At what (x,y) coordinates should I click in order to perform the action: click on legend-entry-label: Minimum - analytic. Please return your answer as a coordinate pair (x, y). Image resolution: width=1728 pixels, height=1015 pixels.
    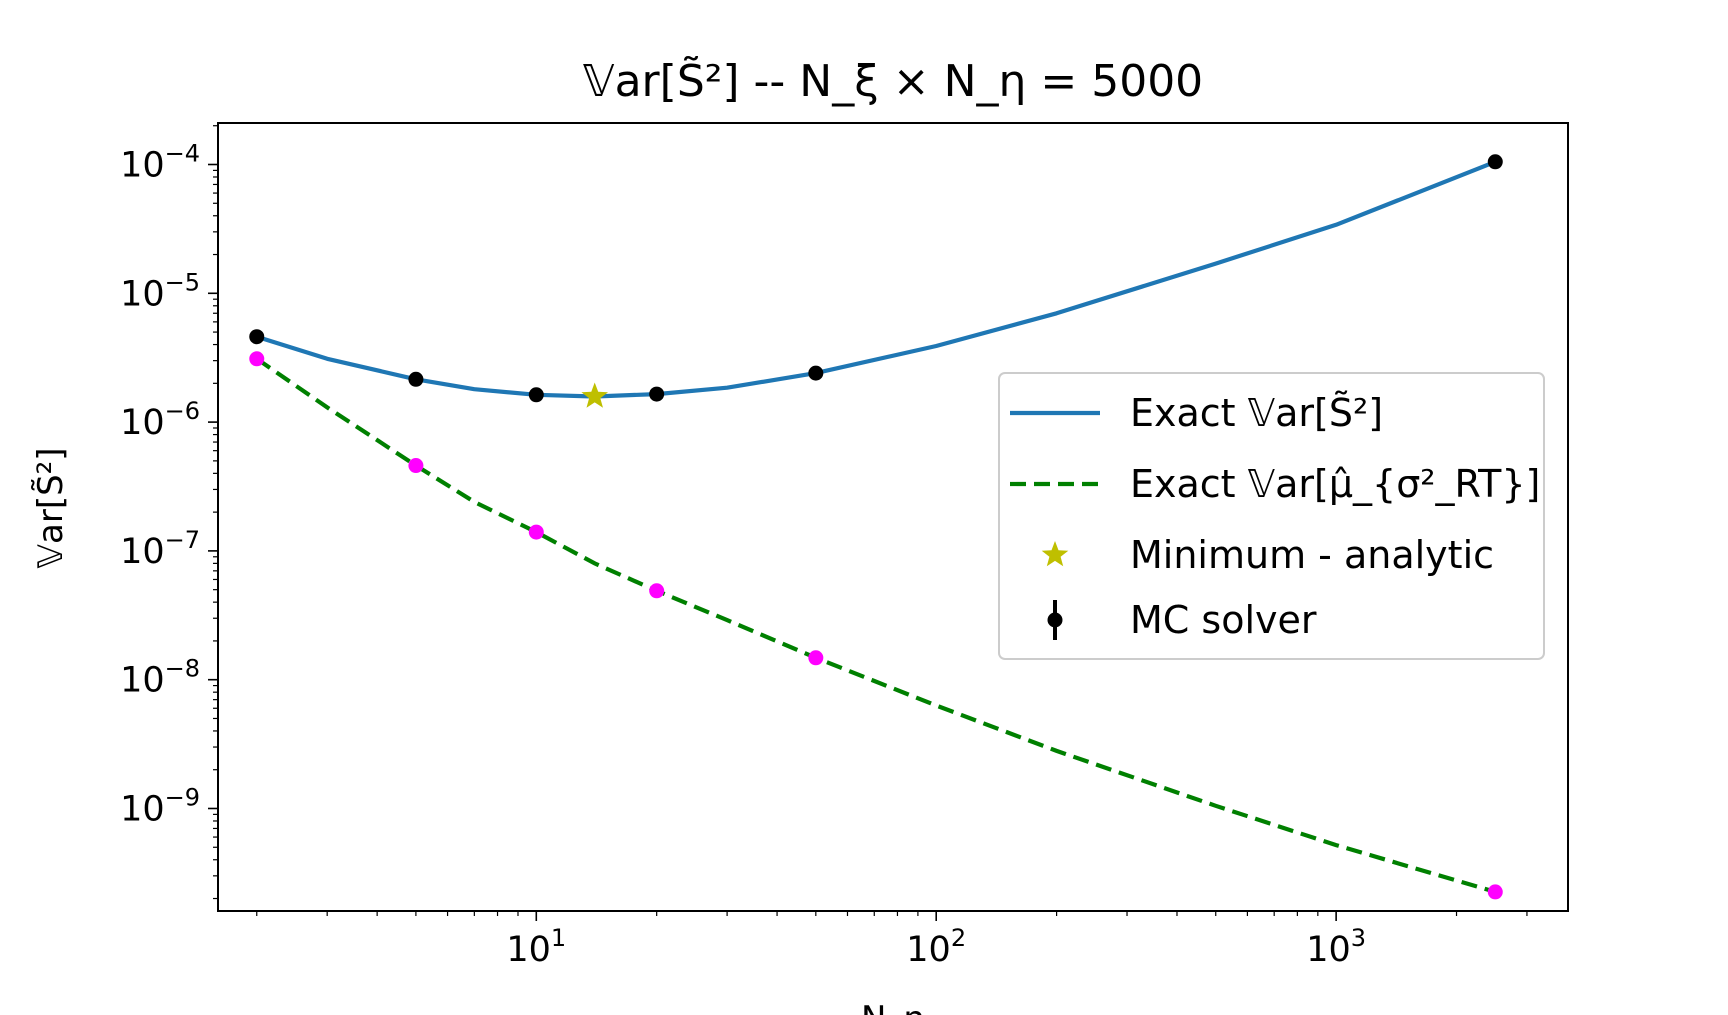
    Looking at the image, I should click on (1312, 555).